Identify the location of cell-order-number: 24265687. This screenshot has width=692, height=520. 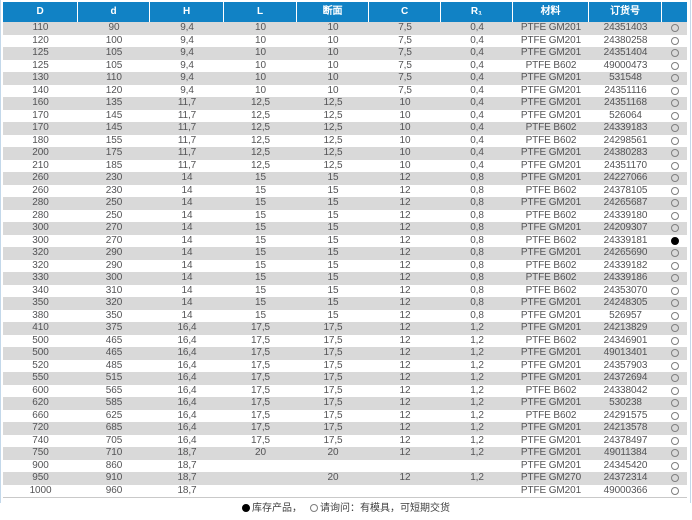
(625, 202).